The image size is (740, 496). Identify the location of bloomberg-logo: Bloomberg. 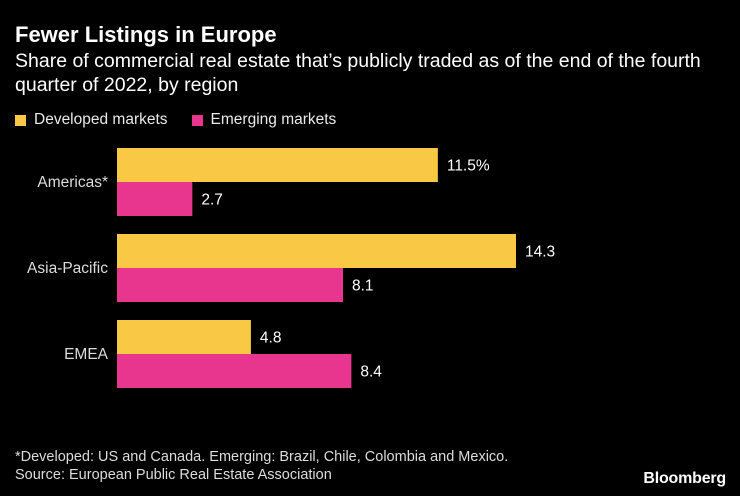
(684, 478).